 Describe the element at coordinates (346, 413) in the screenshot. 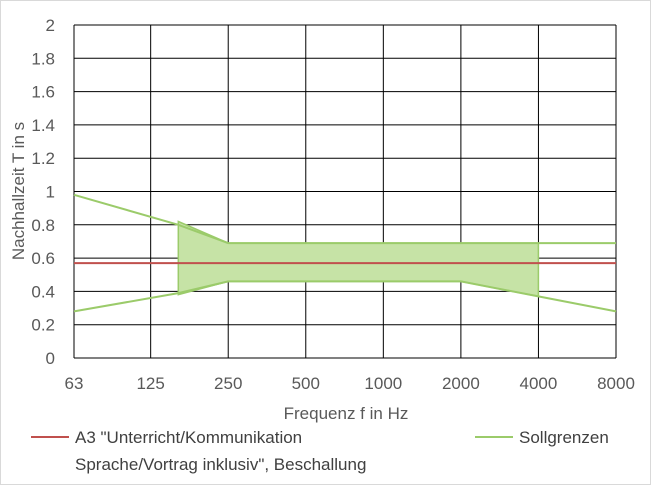

I see `x-axis-title: Frequenz f in Hz` at that location.